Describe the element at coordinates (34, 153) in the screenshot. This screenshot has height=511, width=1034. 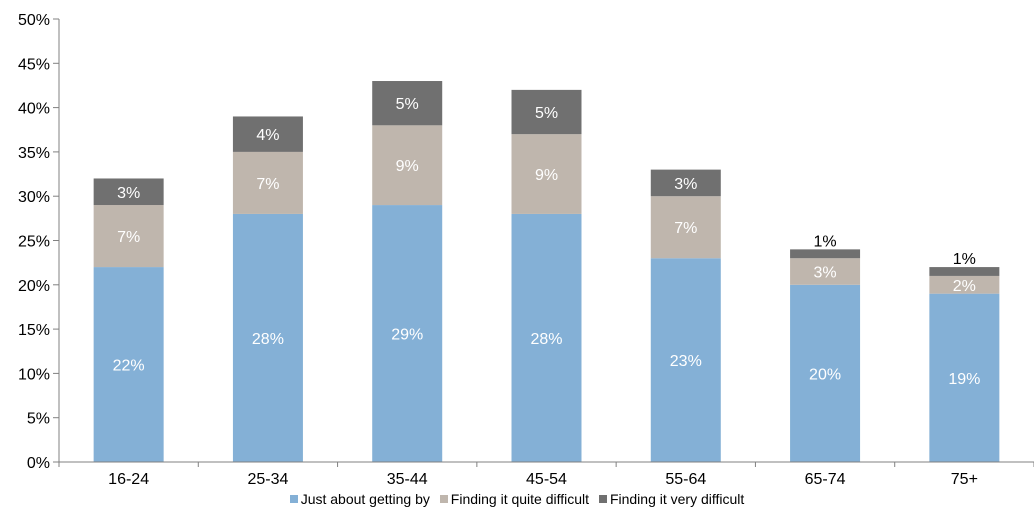
I see `y-tick-label: 35%` at that location.